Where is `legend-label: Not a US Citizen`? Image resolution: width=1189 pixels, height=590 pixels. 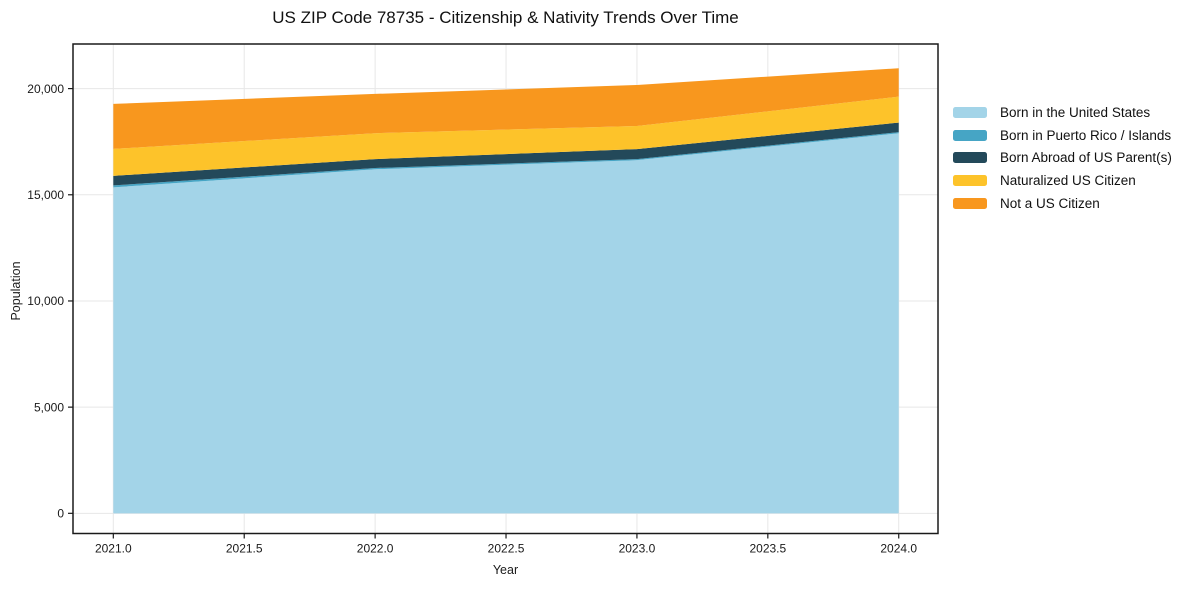
legend-label: Not a US Citizen is located at coordinates (1050, 203).